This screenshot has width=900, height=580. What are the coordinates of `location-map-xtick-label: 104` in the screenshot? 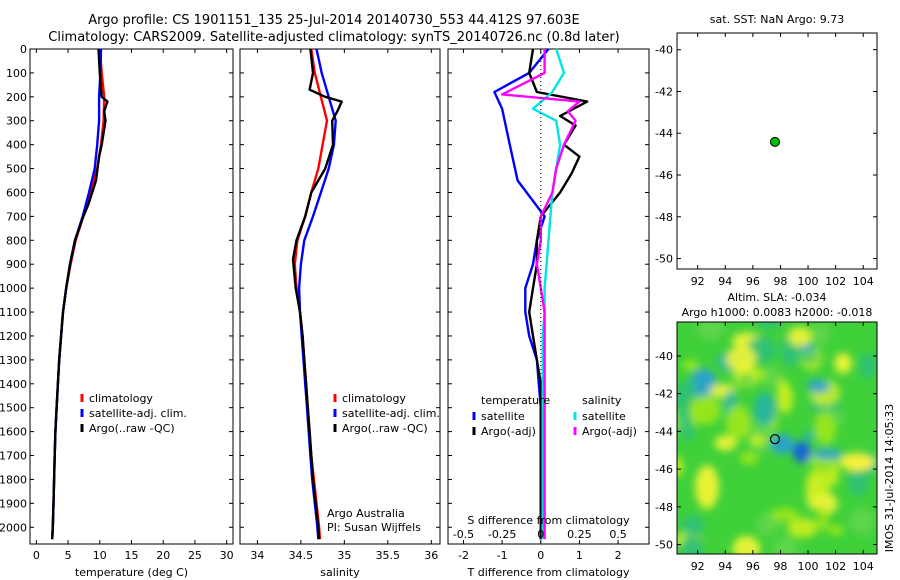 It's located at (863, 281).